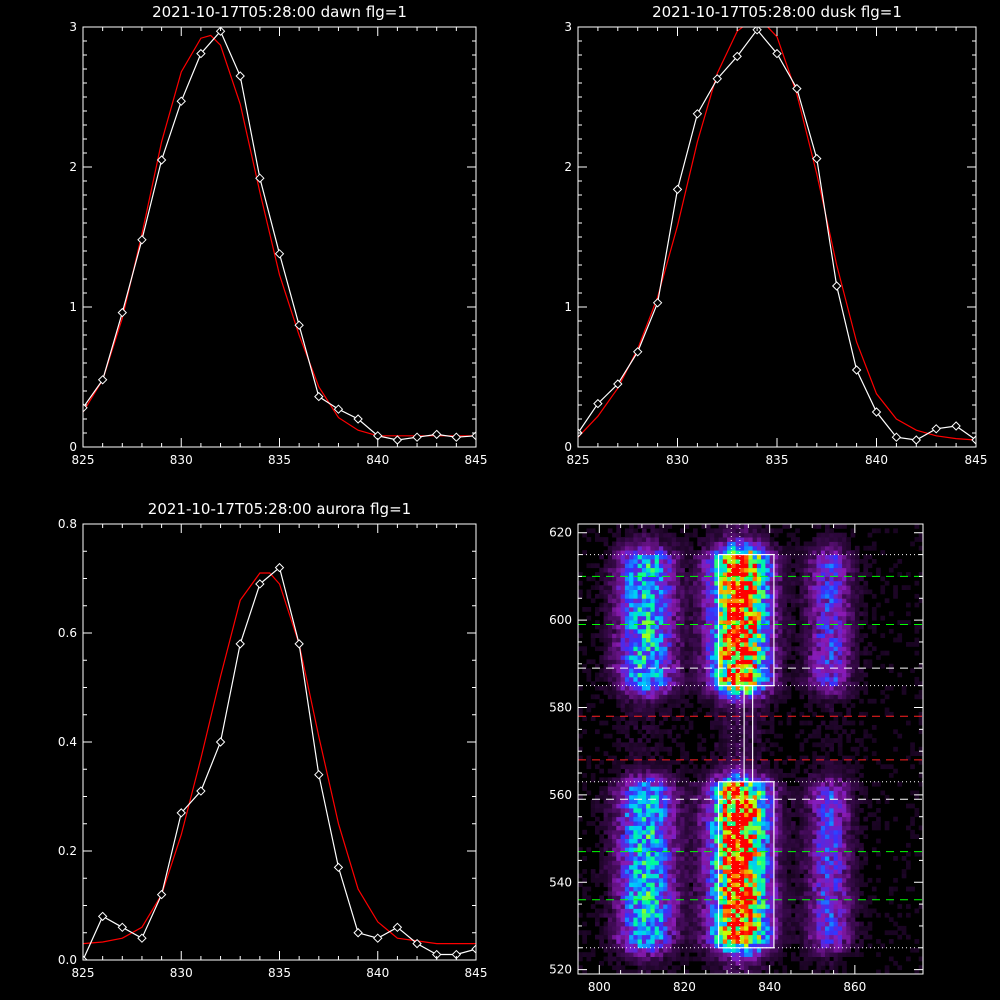  I want to click on y-tick-label: 600, so click(560, 620).